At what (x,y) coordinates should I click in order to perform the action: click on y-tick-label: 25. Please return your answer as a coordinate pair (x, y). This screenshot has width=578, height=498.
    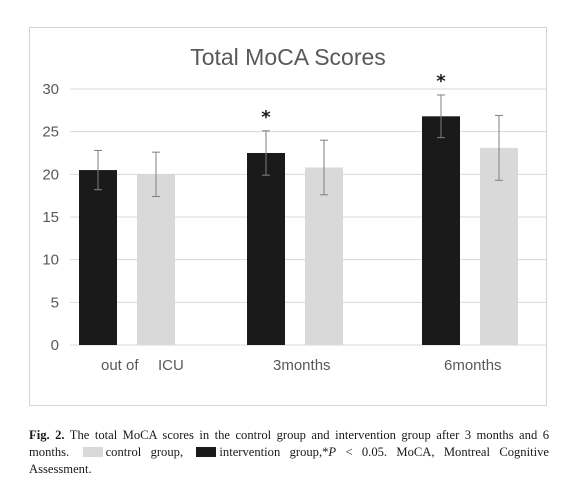
    Looking at the image, I should click on (50, 132).